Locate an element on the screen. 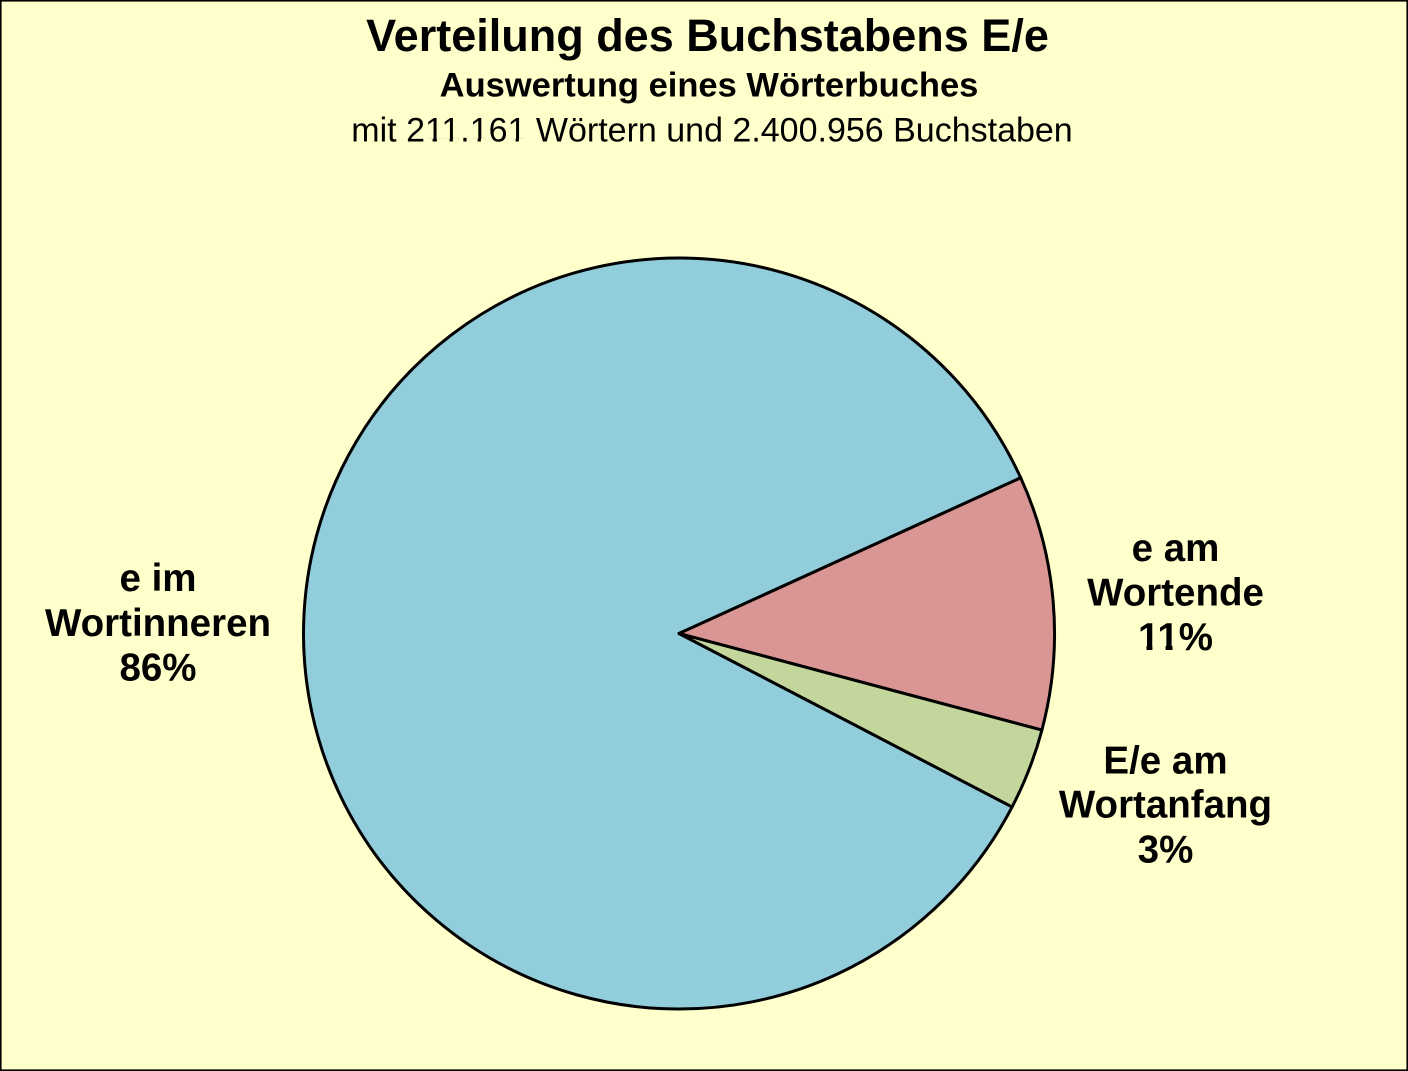 This screenshot has height=1071, width=1408. svg-text: 86% is located at coordinates (157, 668).